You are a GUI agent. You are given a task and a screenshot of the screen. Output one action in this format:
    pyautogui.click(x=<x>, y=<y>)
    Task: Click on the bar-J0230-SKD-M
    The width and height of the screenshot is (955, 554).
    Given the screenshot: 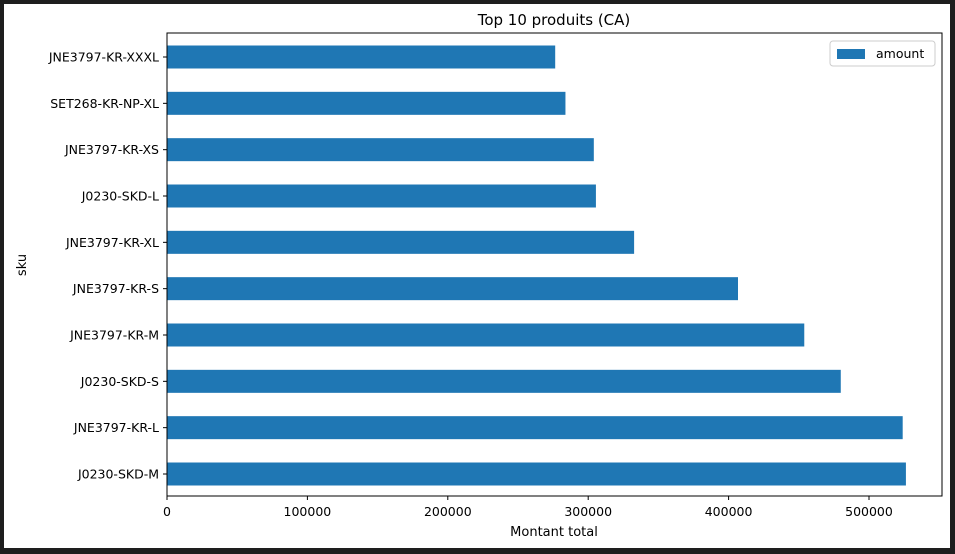 What is the action you would take?
    pyautogui.click(x=536, y=474)
    